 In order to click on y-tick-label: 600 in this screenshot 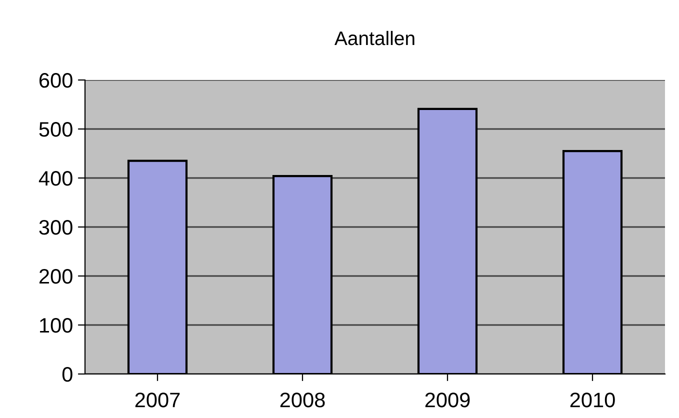, I will do `click(55, 80)`.